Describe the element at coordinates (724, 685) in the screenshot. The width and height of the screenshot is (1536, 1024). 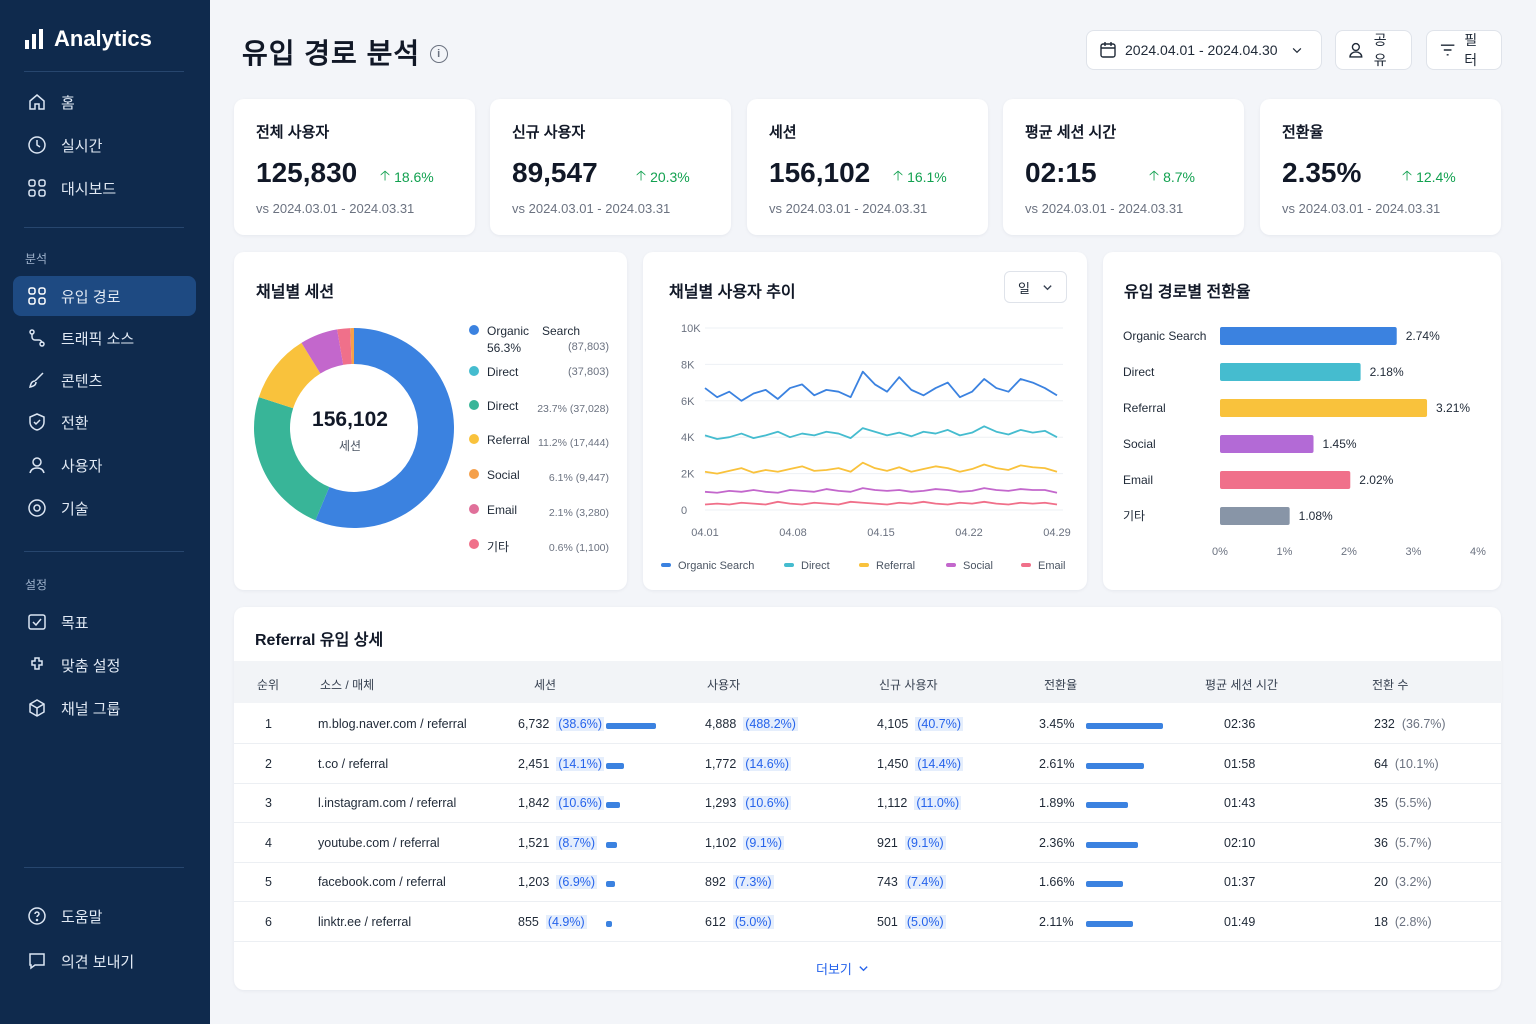
I see `col-users: 사용자` at that location.